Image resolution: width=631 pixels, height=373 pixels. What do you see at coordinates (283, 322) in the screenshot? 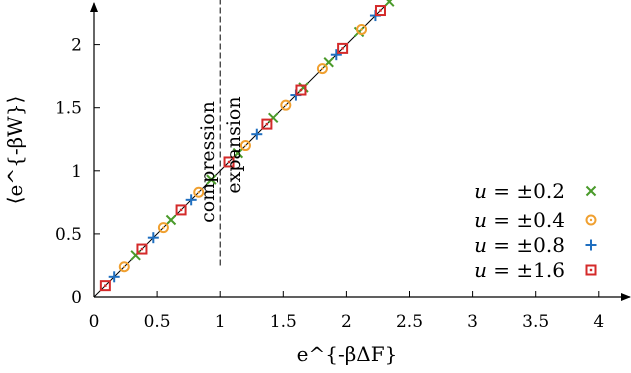
I see `x-tick-label: 1.5` at bounding box center [283, 322].